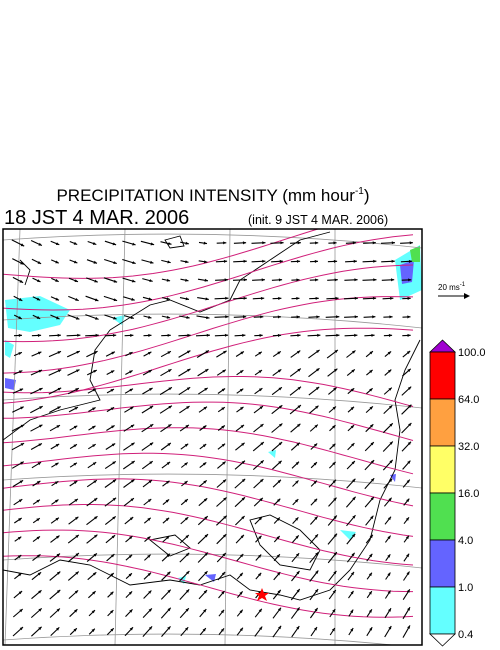  Describe the element at coordinates (468, 494) in the screenshot. I see `colorbar-label: 16.0` at that location.